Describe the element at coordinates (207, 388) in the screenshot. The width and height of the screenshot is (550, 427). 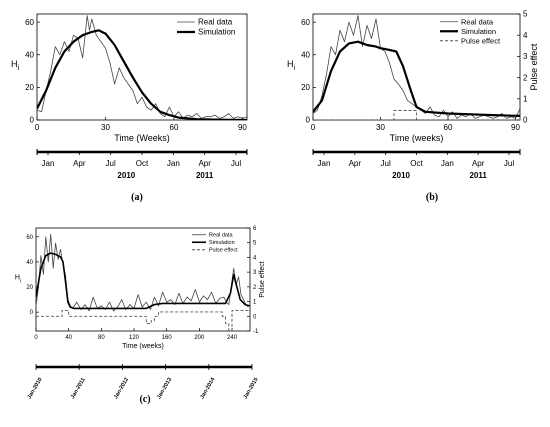
I see `timeline-year-label: Jan-2014` at that location.